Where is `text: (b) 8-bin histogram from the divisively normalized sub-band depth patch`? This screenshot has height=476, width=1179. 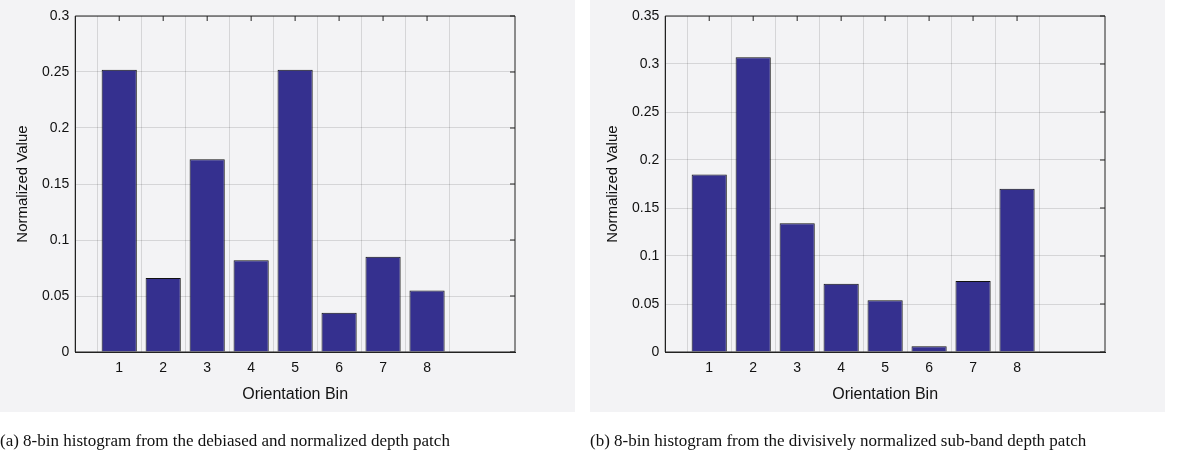
text: (b) 8-bin histogram from the divisively normalized sub-band depth patch is located at coordinates (839, 440).